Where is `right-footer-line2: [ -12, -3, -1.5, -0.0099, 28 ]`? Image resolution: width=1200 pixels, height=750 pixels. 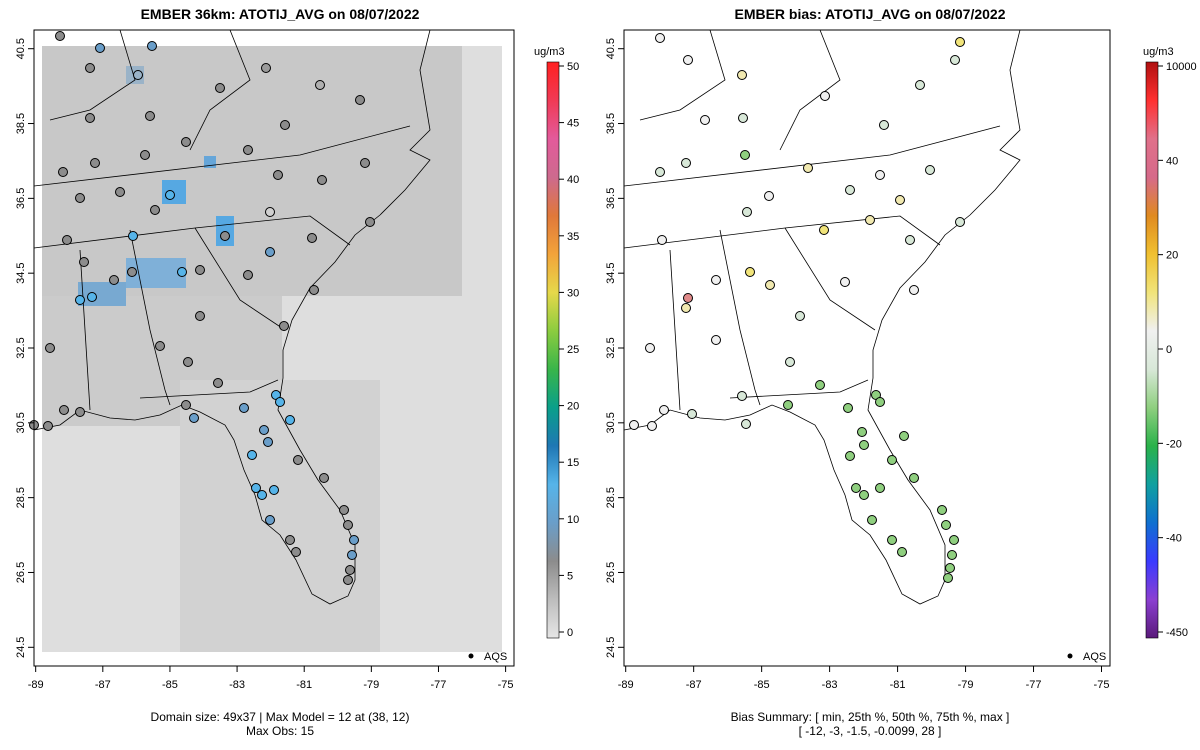
right-footer-line2: [ -12, -3, -1.5, -0.0099, 28 ] is located at coordinates (870, 731).